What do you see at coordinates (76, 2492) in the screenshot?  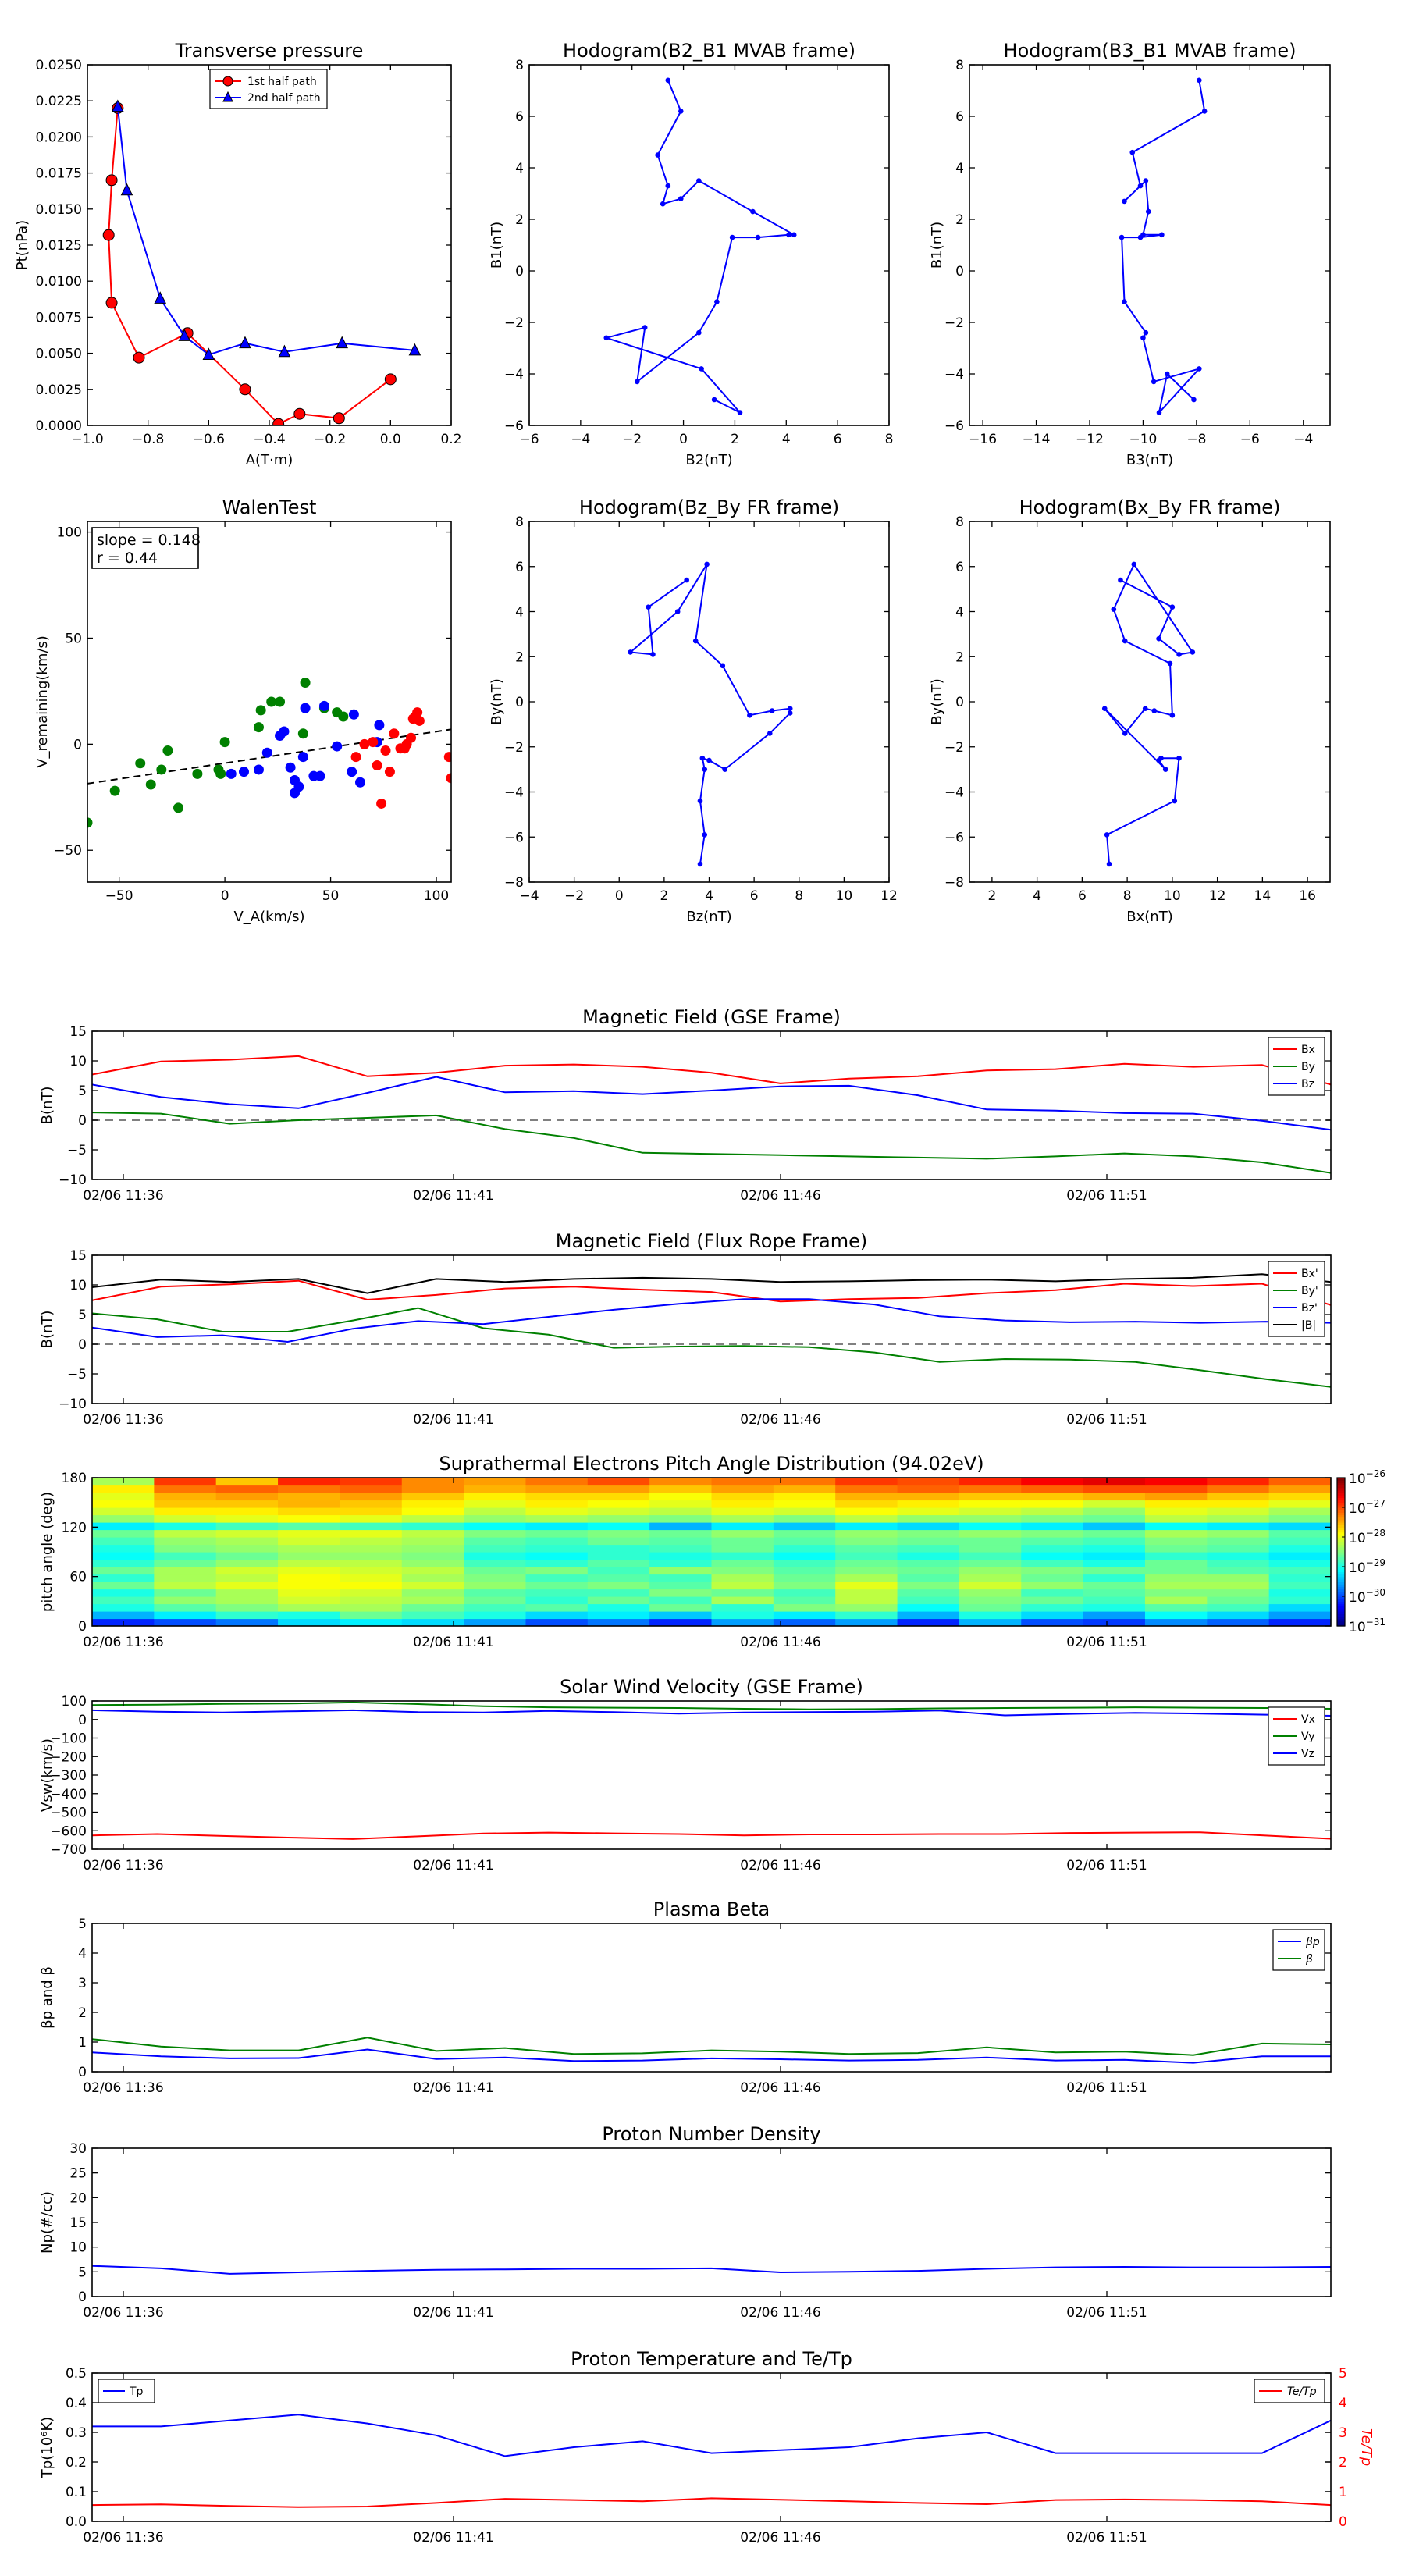 I see `tp-ytick-label: 0.1` at bounding box center [76, 2492].